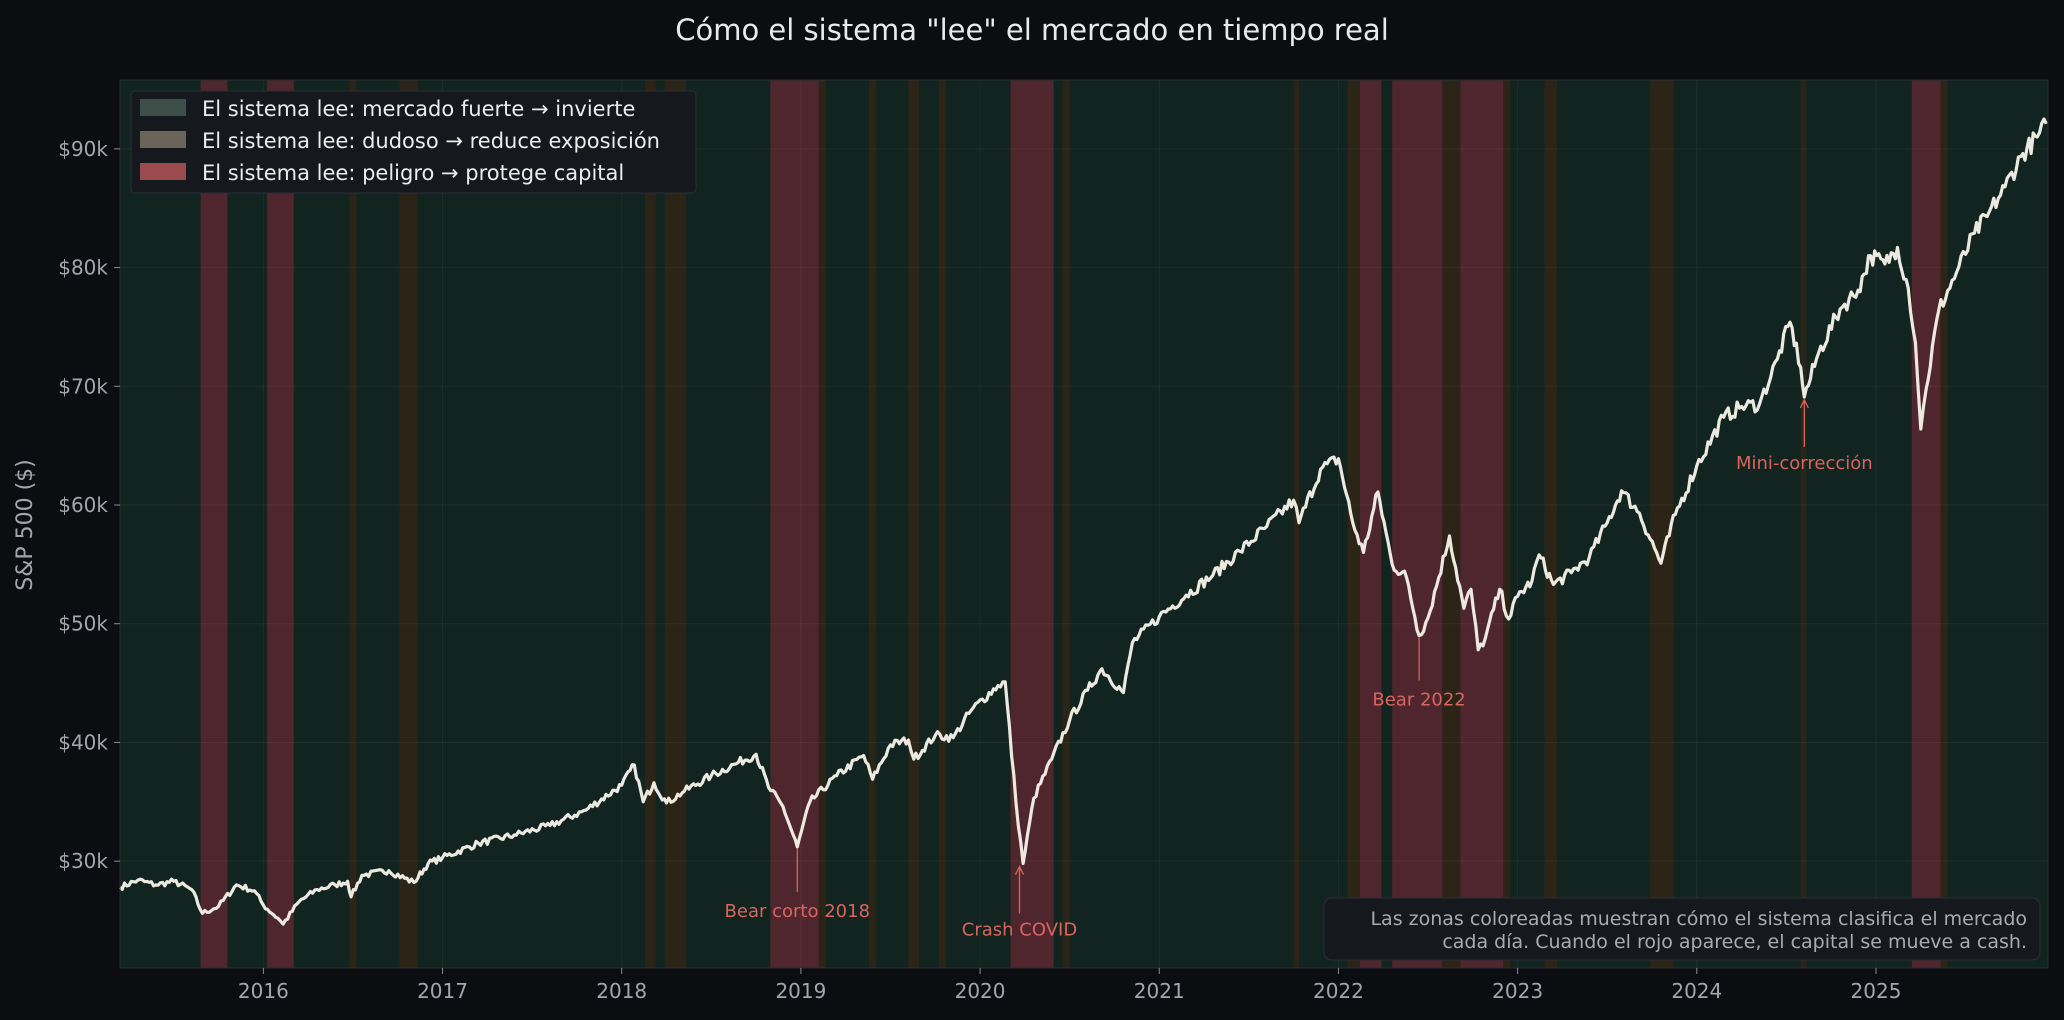  What do you see at coordinates (798, 911) in the screenshot?
I see `annotation-label: Bear corto 2018` at bounding box center [798, 911].